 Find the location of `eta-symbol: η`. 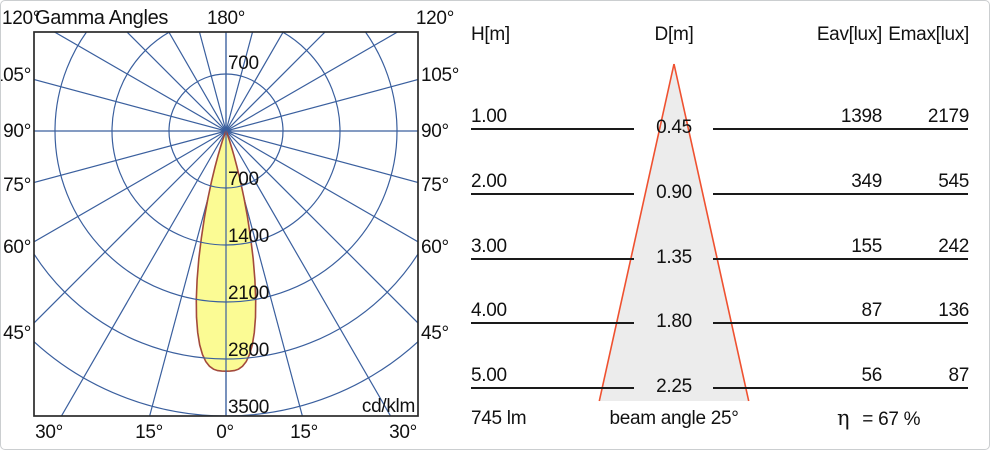

eta-symbol: η is located at coordinates (843, 418).